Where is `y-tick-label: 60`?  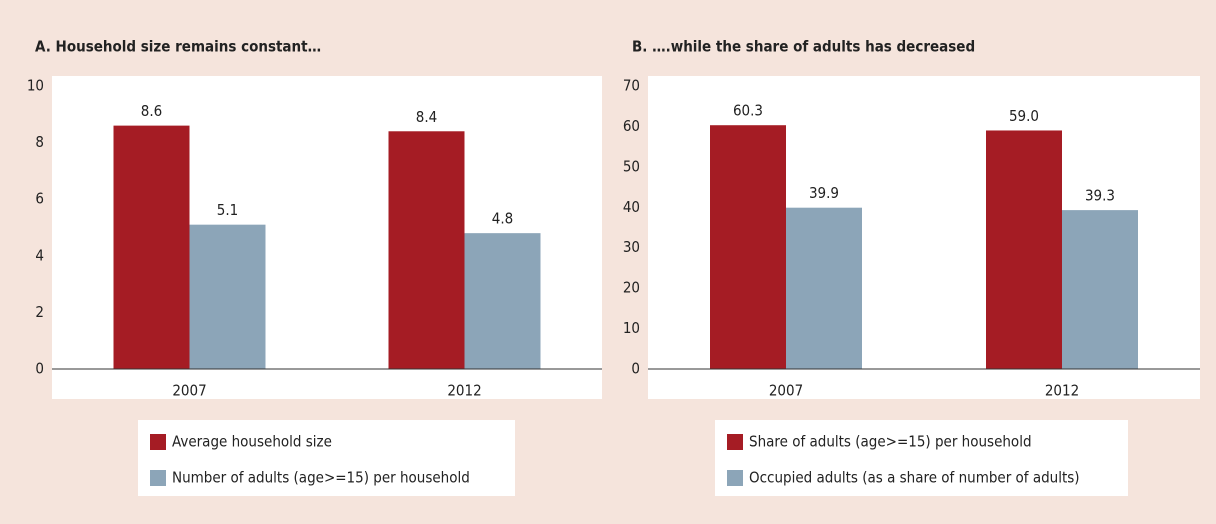
y-tick-label: 60 is located at coordinates (631, 126).